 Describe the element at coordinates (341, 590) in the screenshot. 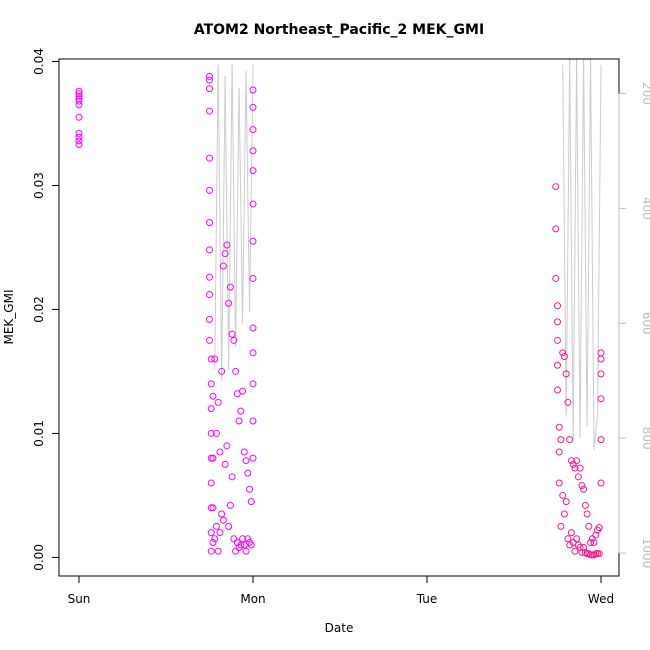

I see `x-axis: Sun Mon Tue Wed` at that location.